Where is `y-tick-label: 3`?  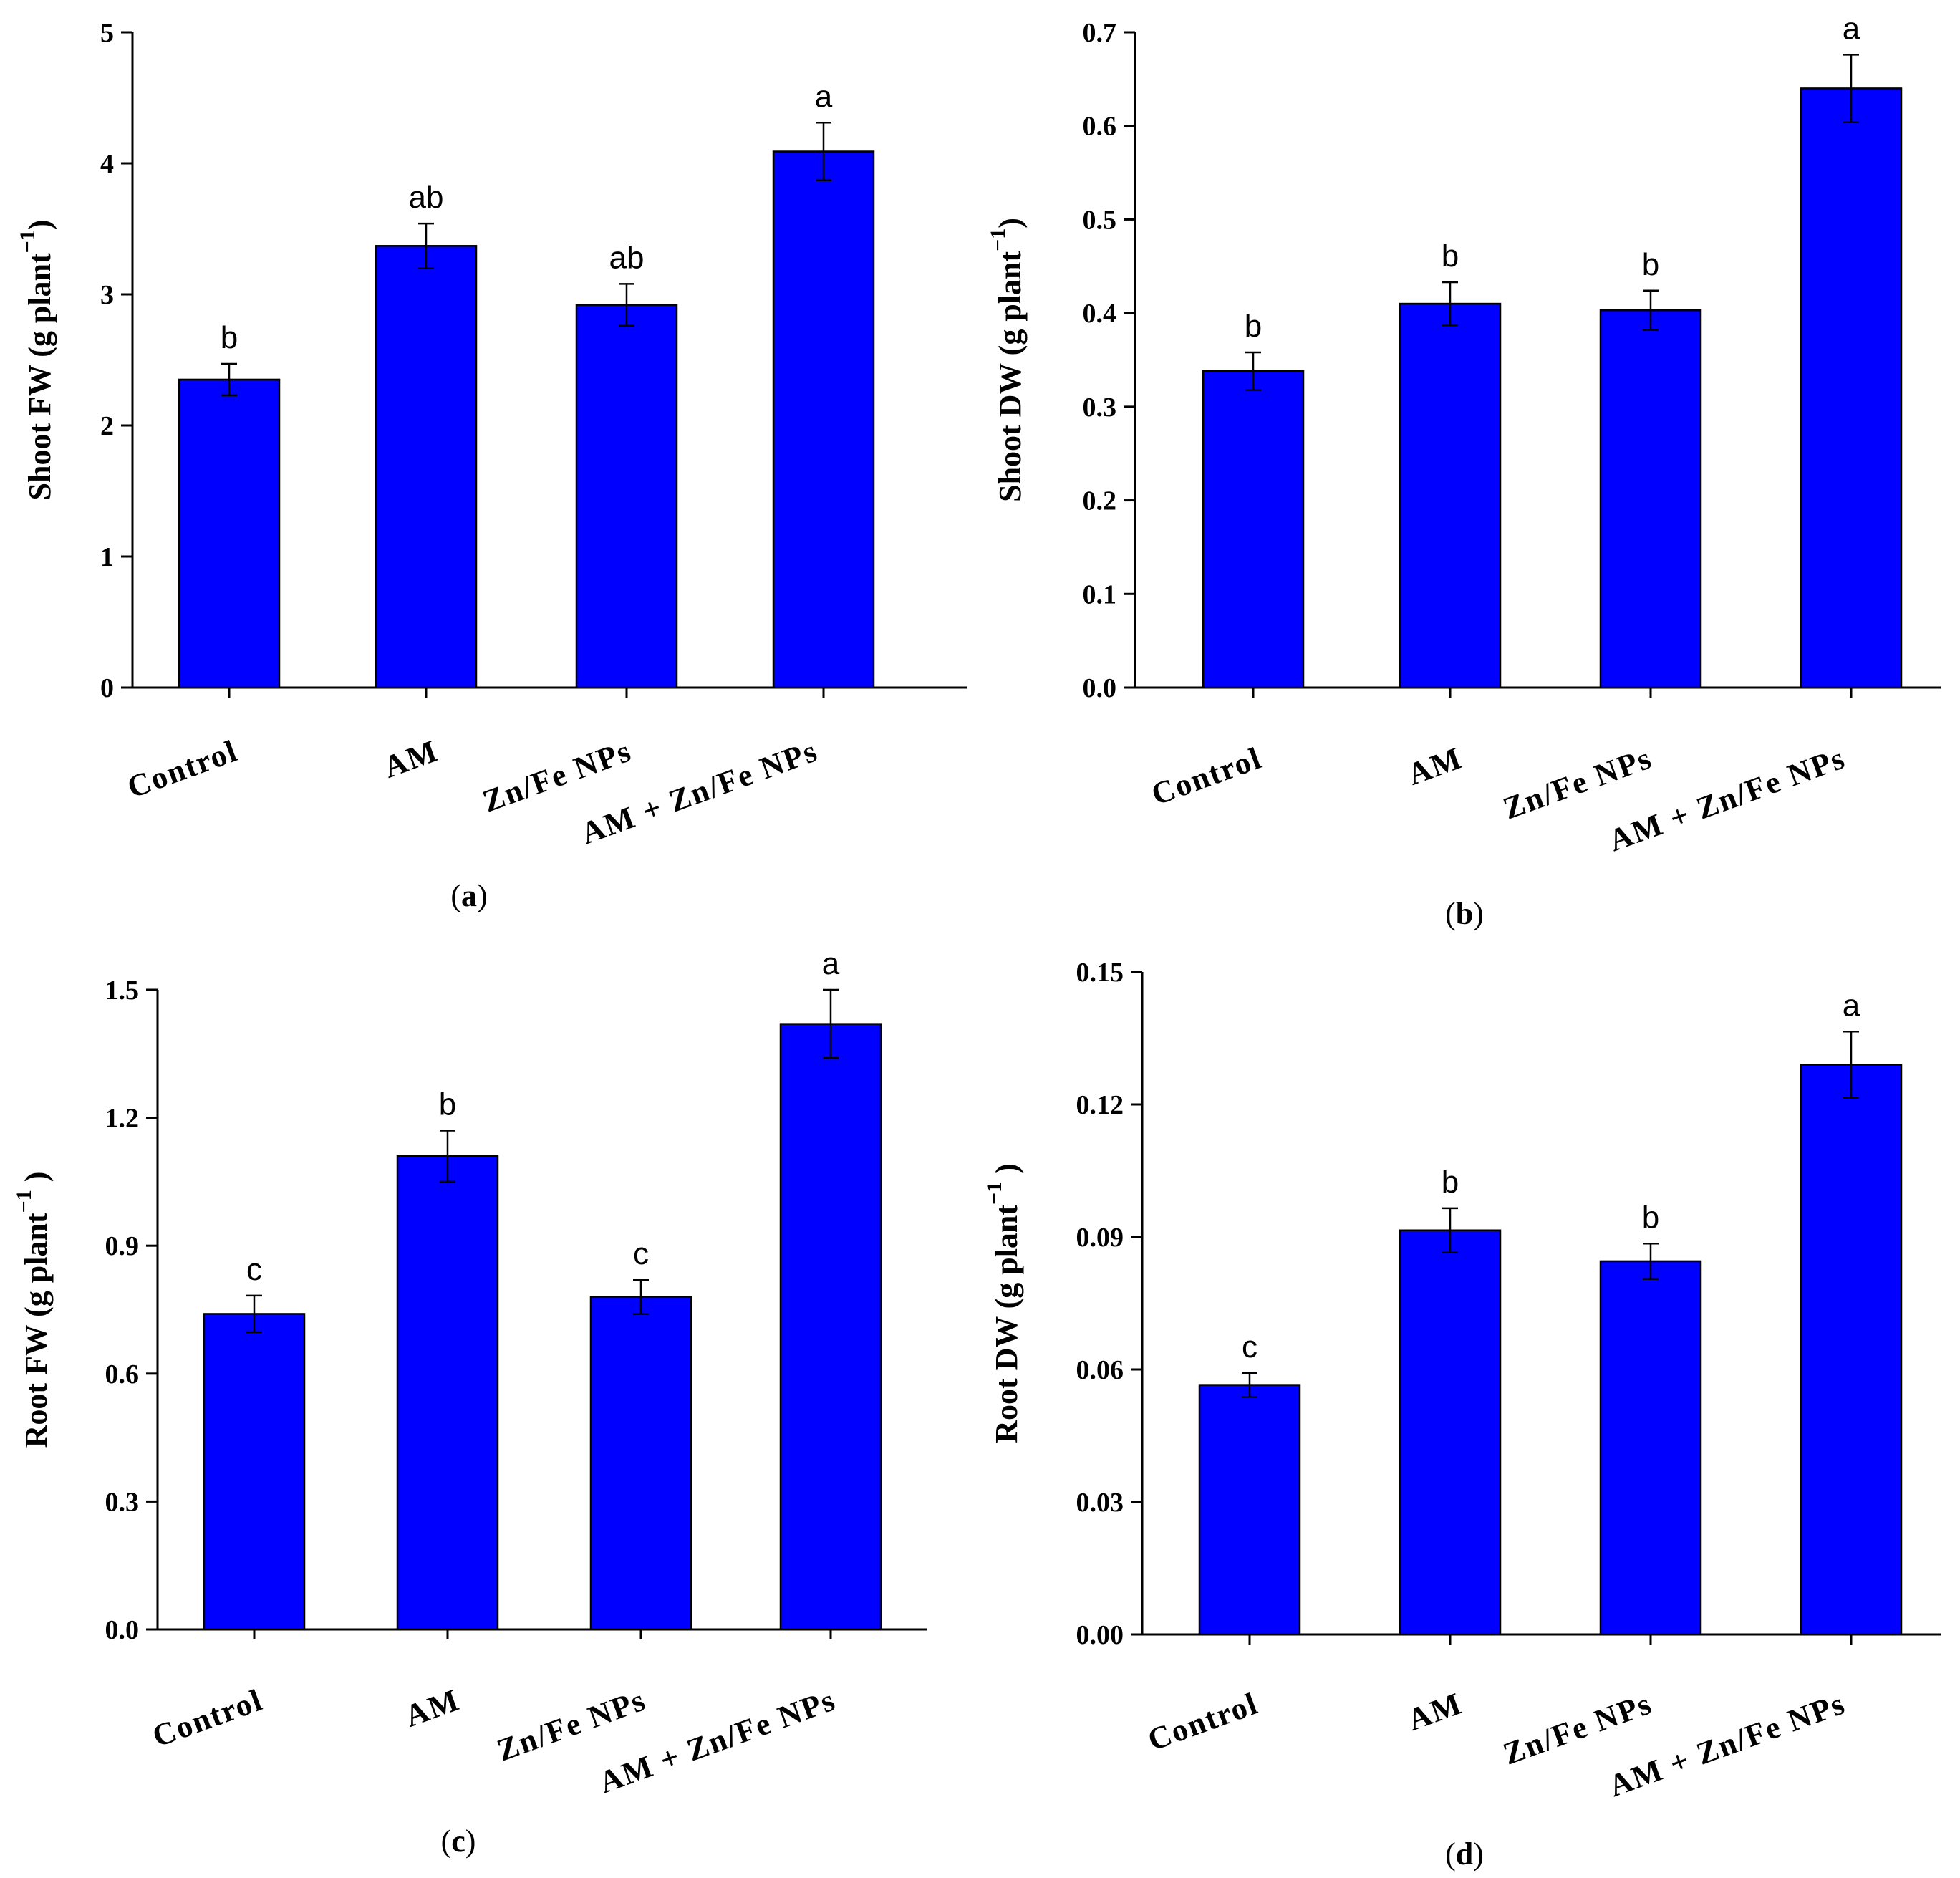 y-tick-label: 3 is located at coordinates (107, 295).